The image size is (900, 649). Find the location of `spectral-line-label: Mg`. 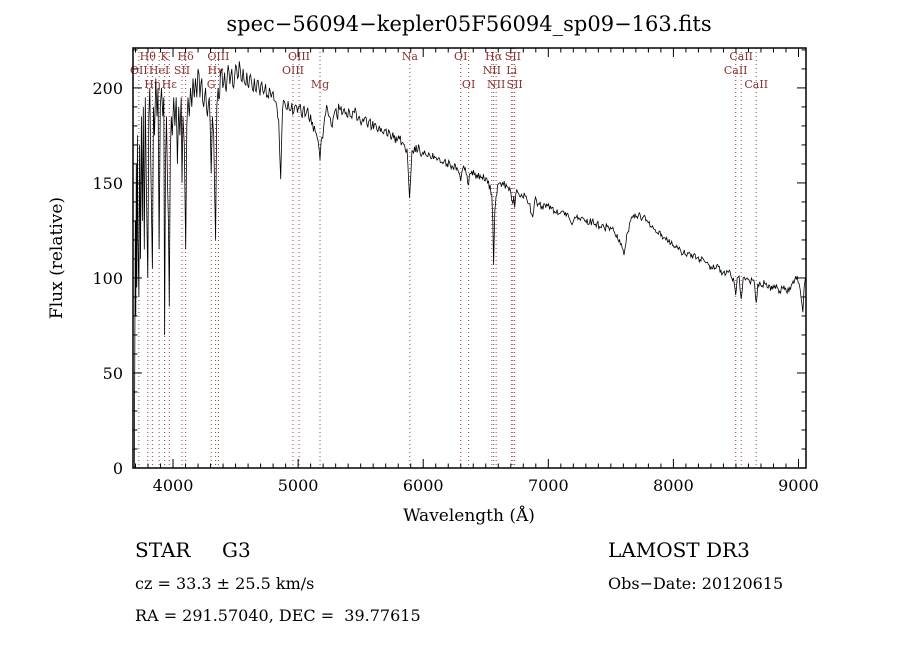

spectral-line-label: Mg is located at coordinates (320, 84).